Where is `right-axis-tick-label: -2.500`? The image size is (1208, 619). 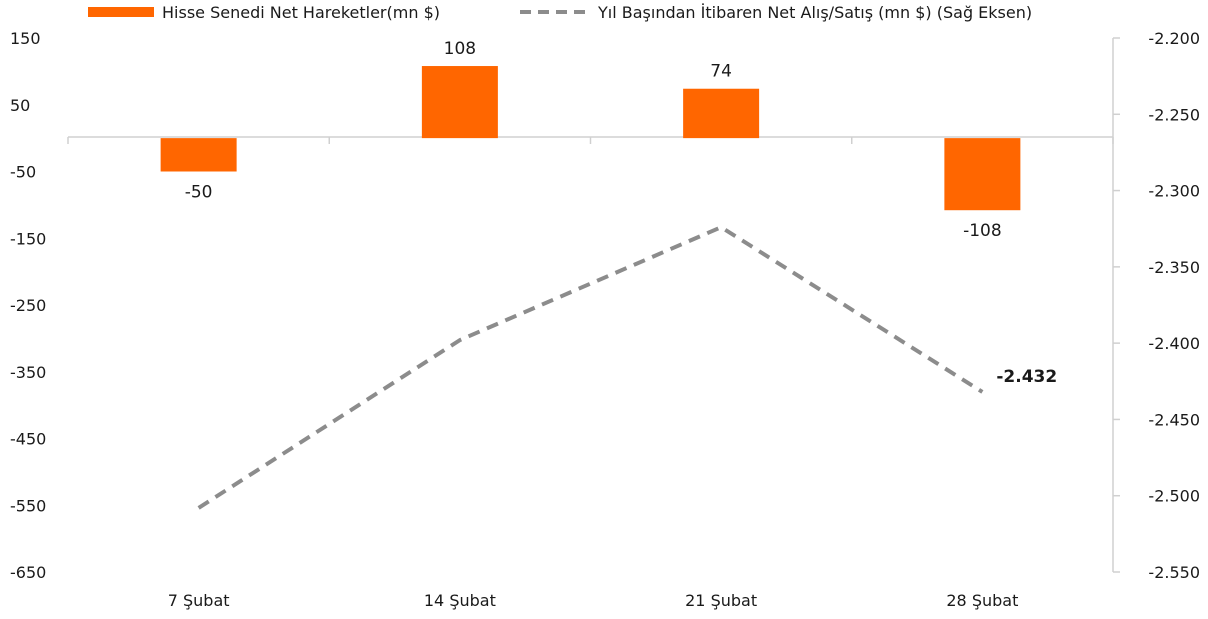 right-axis-tick-label: -2.500 is located at coordinates (1174, 496).